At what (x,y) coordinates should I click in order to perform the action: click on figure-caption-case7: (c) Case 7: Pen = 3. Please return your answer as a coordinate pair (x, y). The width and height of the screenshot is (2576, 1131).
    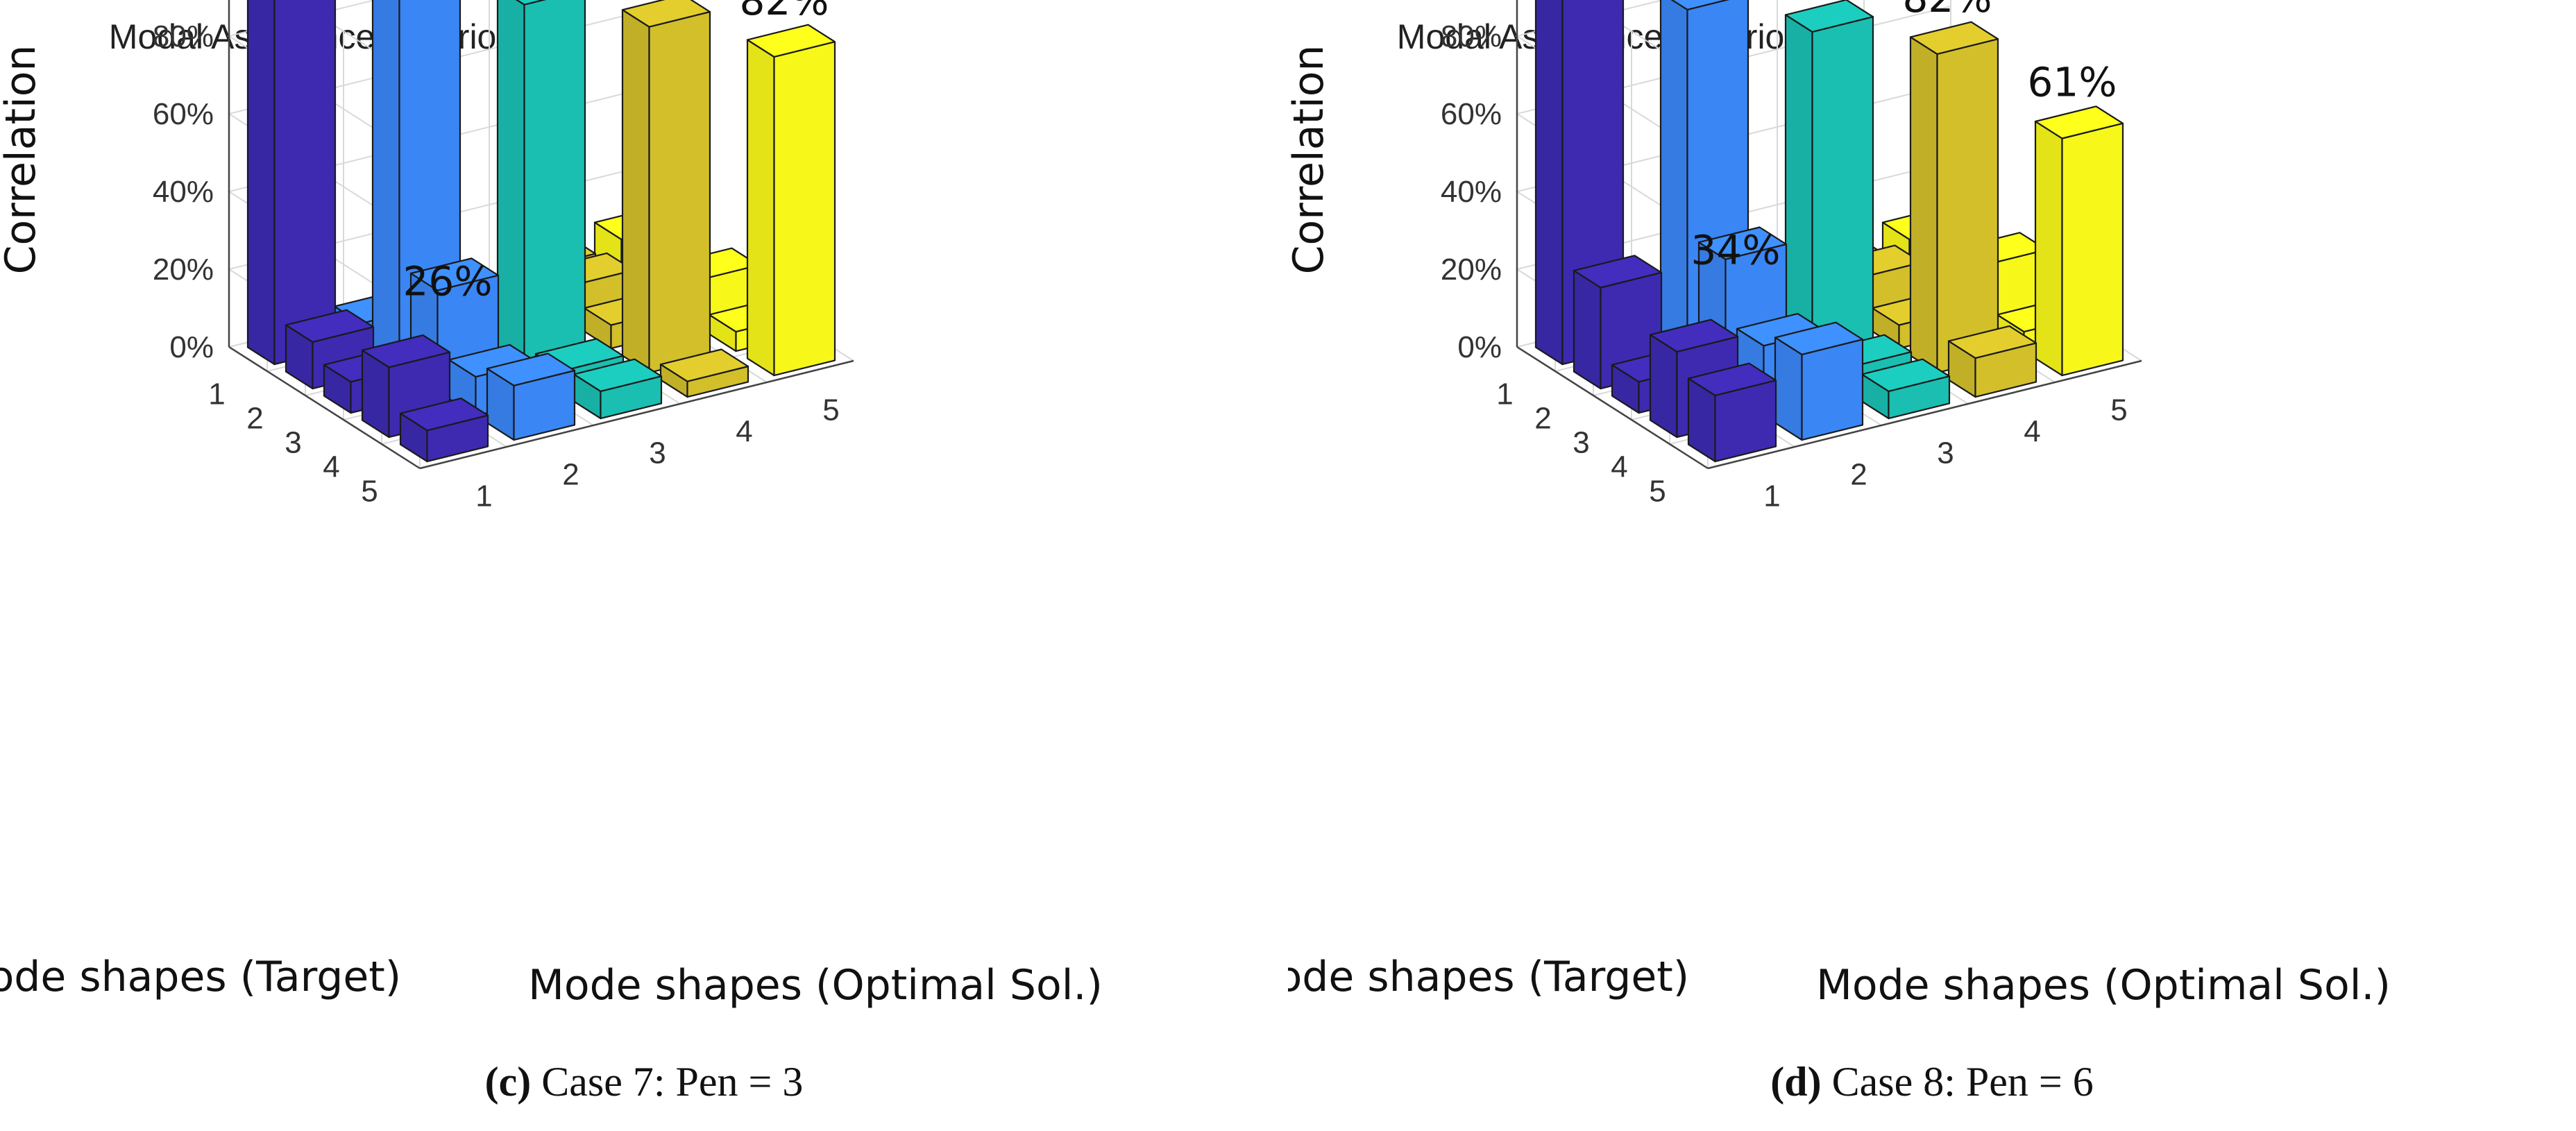
    Looking at the image, I should click on (644, 1082).